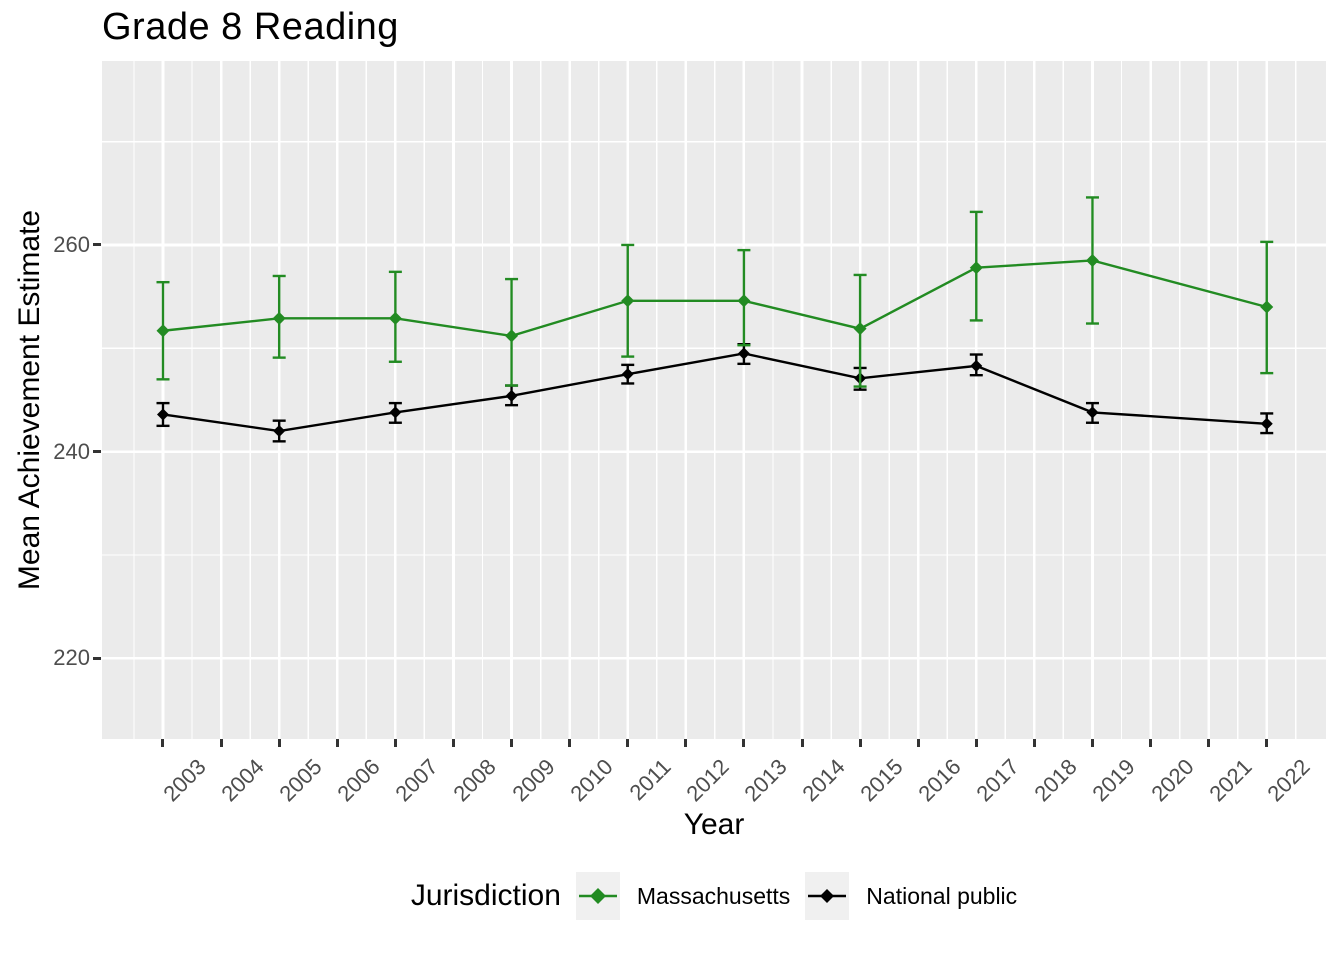 The width and height of the screenshot is (1344, 960). I want to click on legend-label: Massachusetts, so click(713, 895).